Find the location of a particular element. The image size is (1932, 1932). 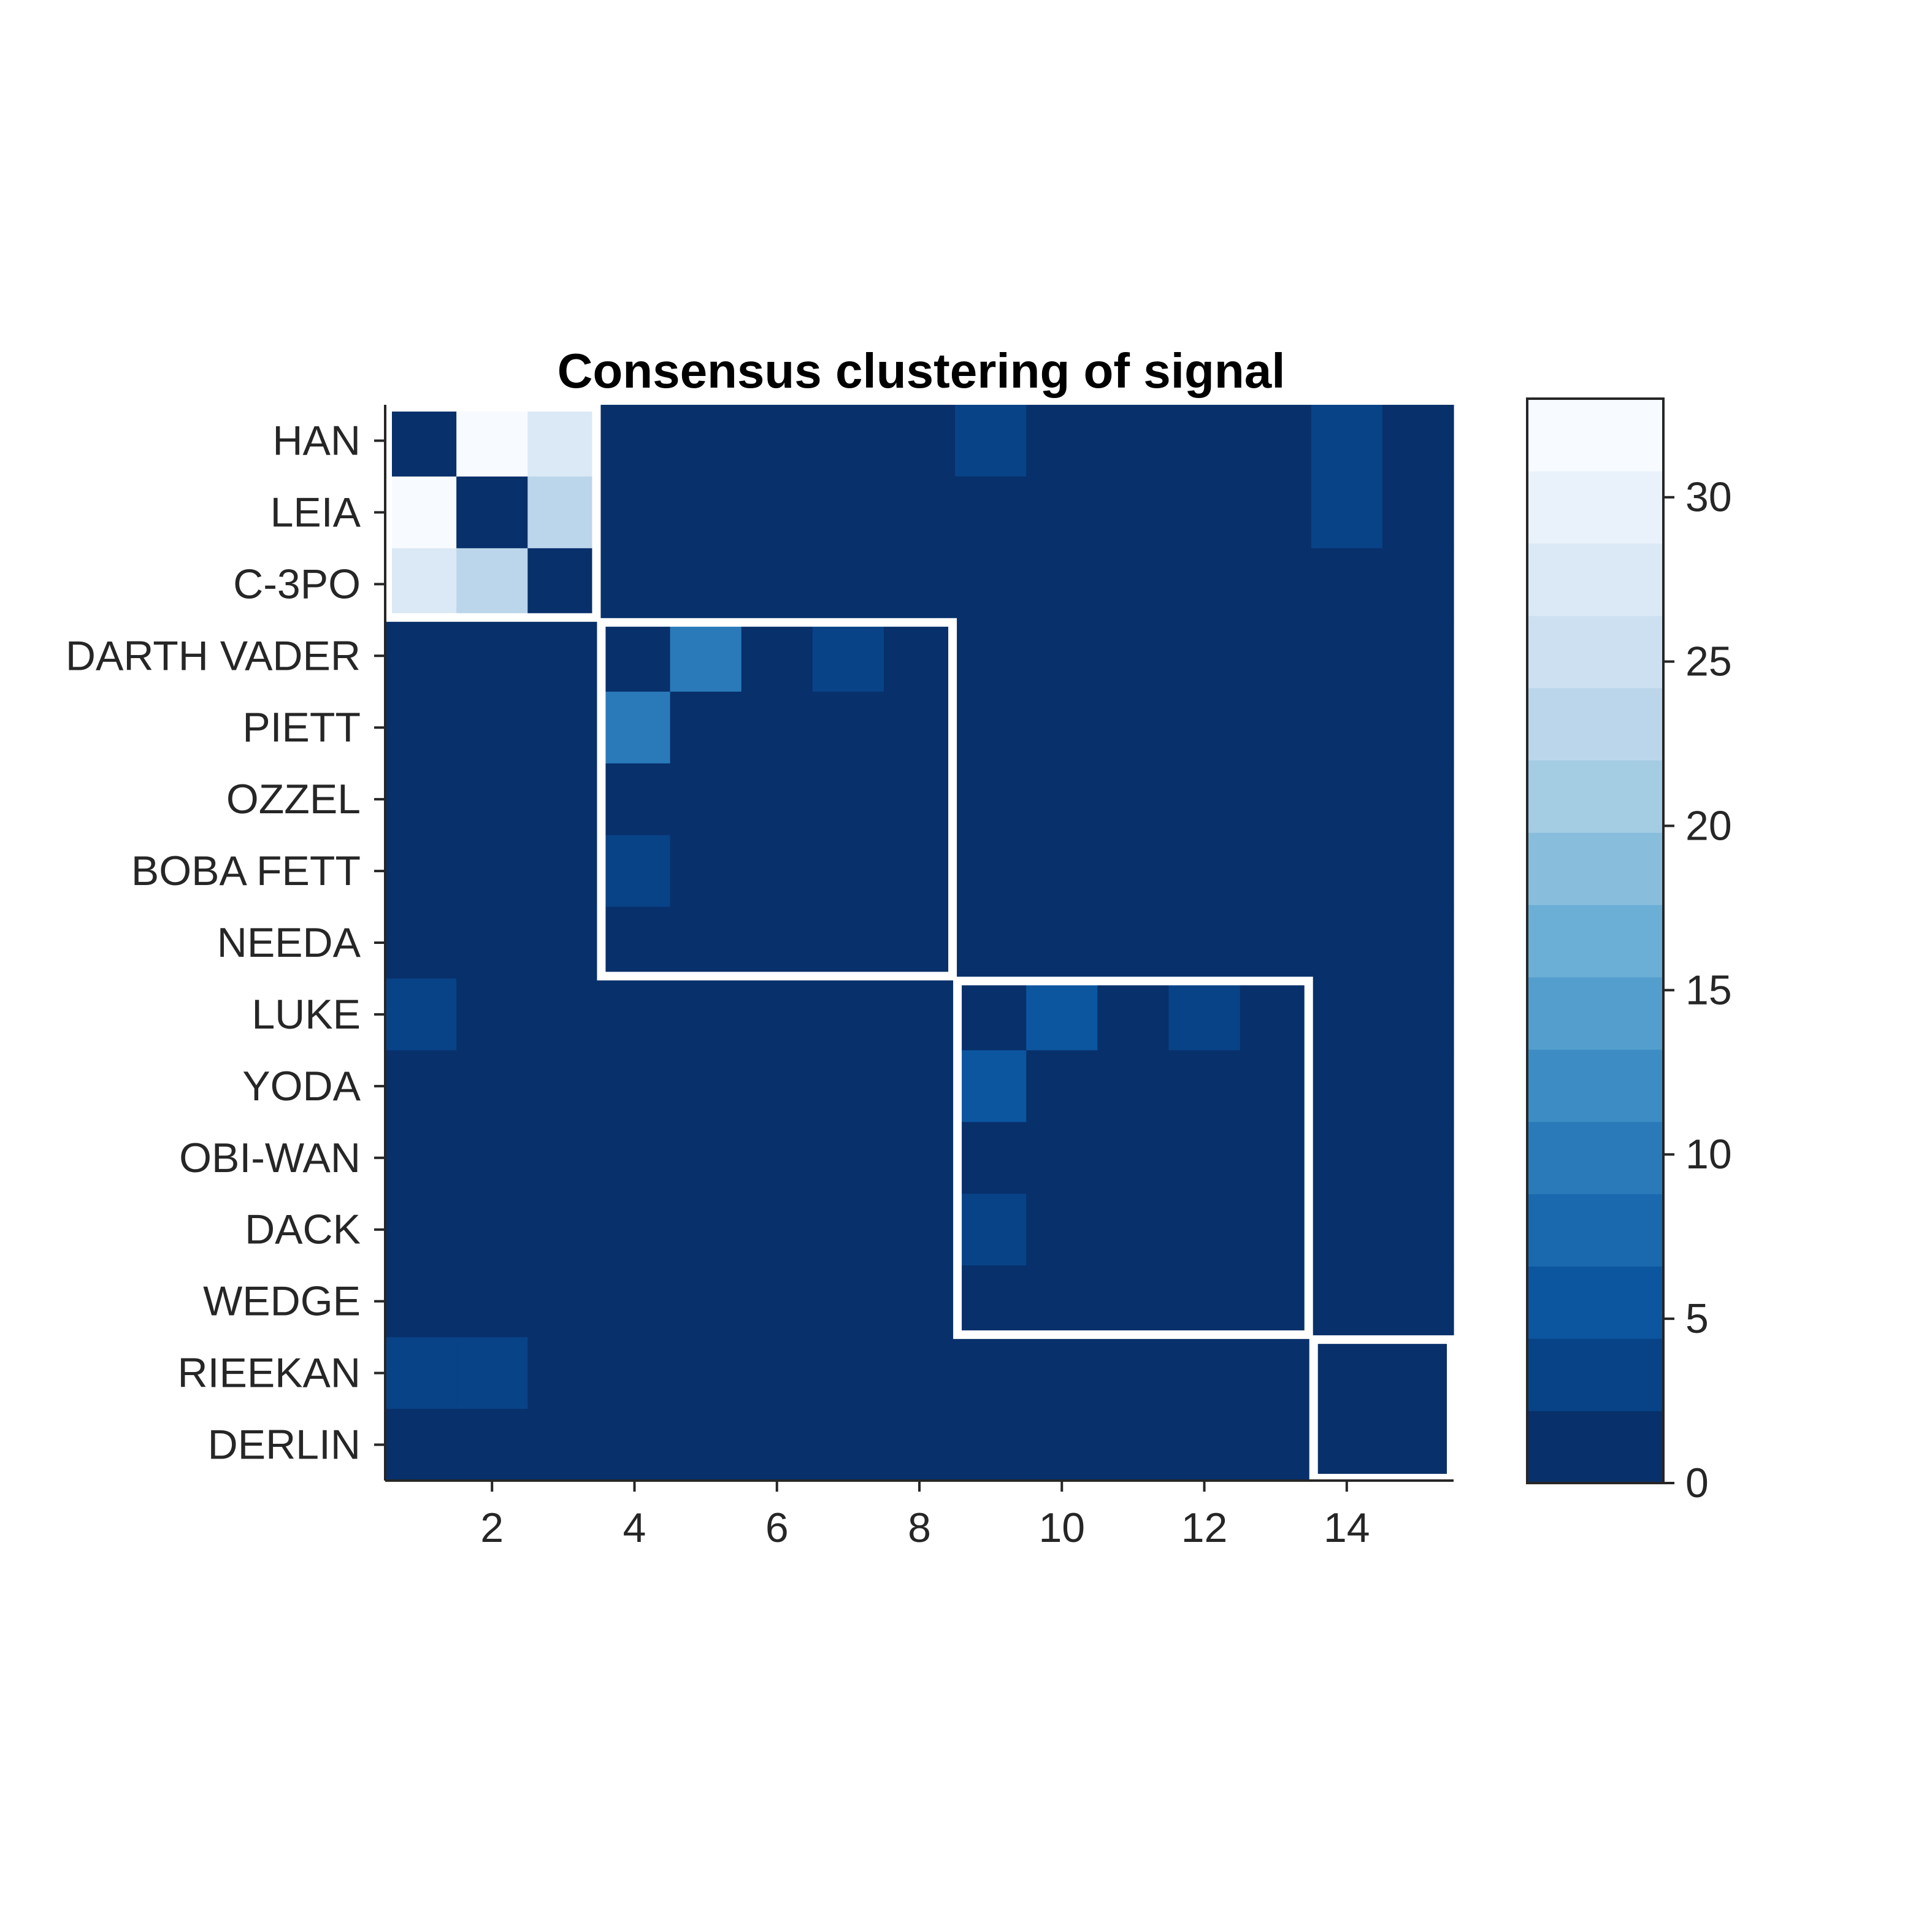

x-tick-label: 2 is located at coordinates (492, 1528).